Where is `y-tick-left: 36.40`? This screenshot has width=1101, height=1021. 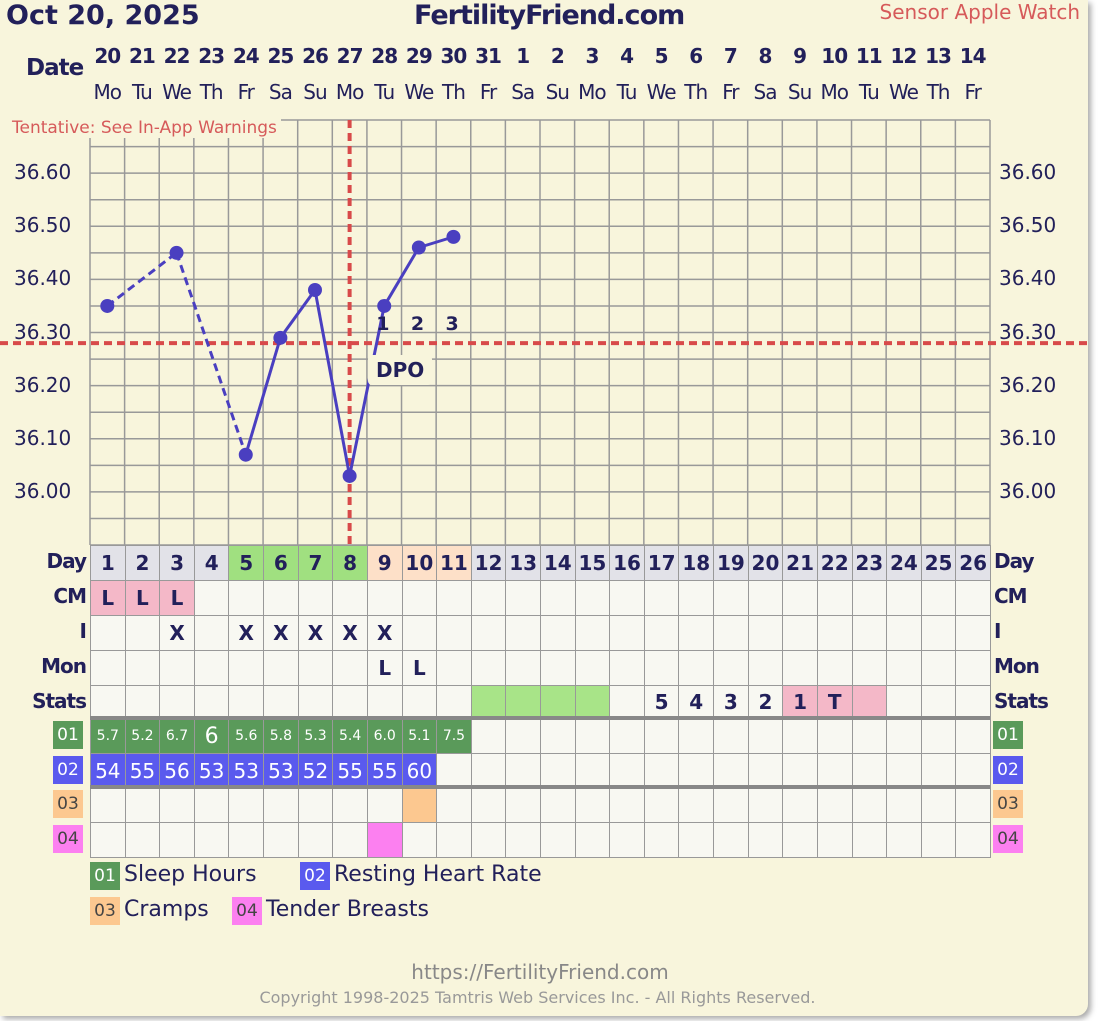
y-tick-left: 36.40 is located at coordinates (43, 278).